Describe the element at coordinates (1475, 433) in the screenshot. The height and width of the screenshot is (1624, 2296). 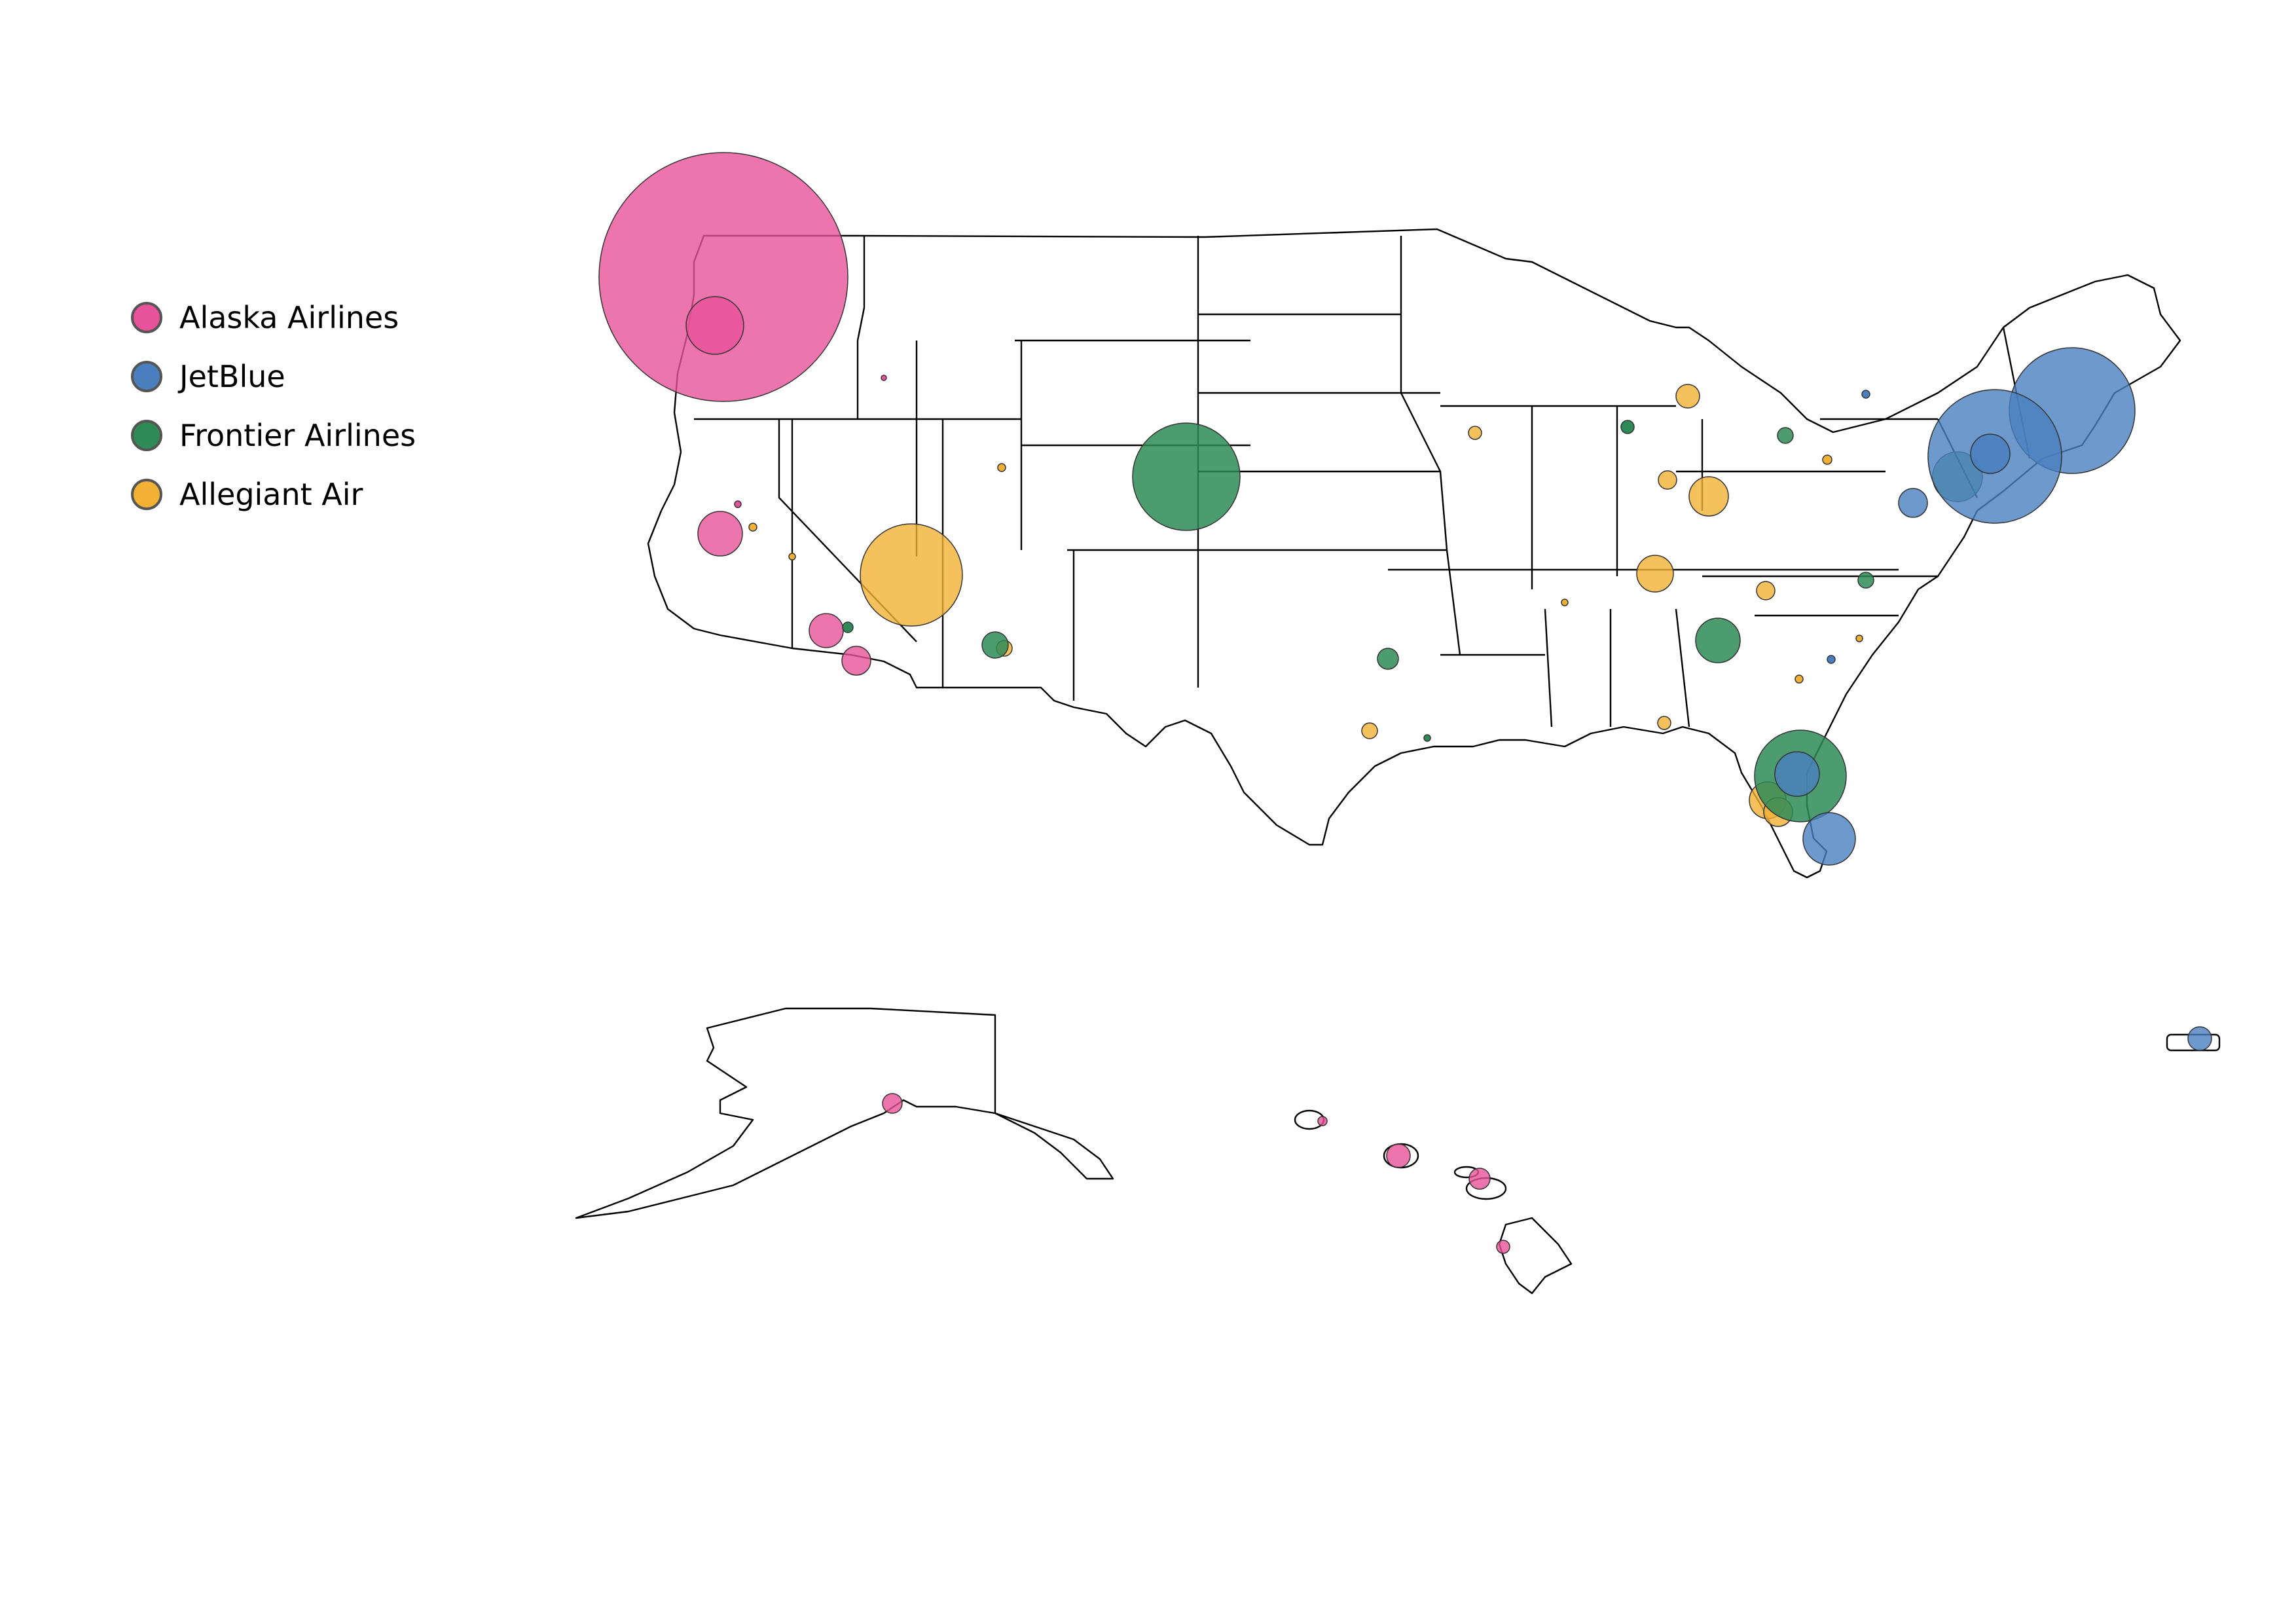
I see `bubble-allegiant-desmoines` at that location.